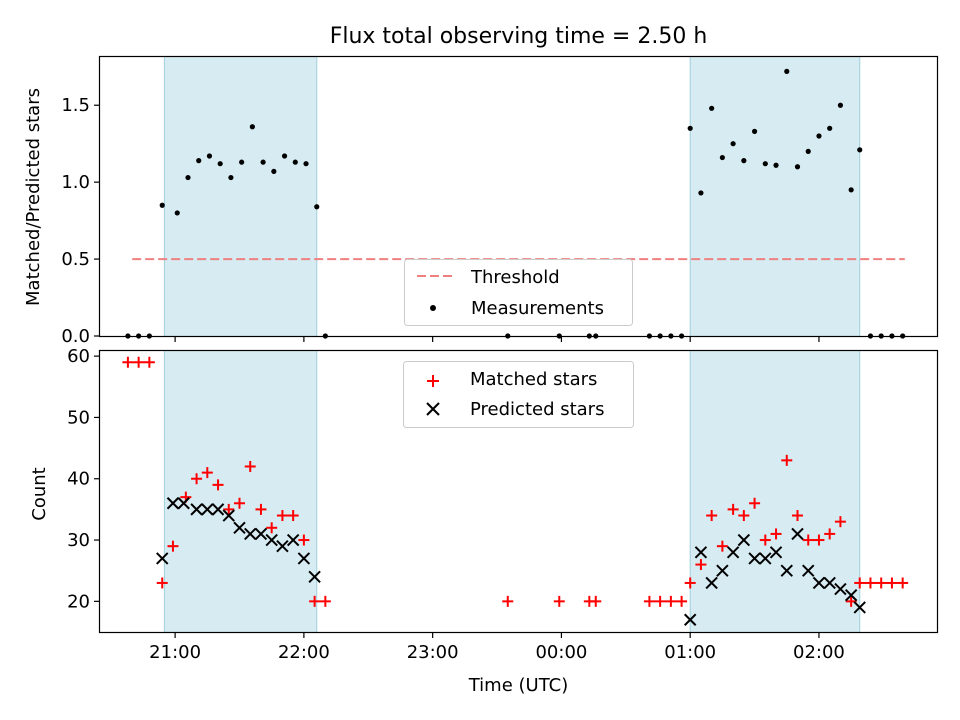  Describe the element at coordinates (83, 479) in the screenshot. I see `bottom-y-axis: 20 30 40 50 60` at that location.